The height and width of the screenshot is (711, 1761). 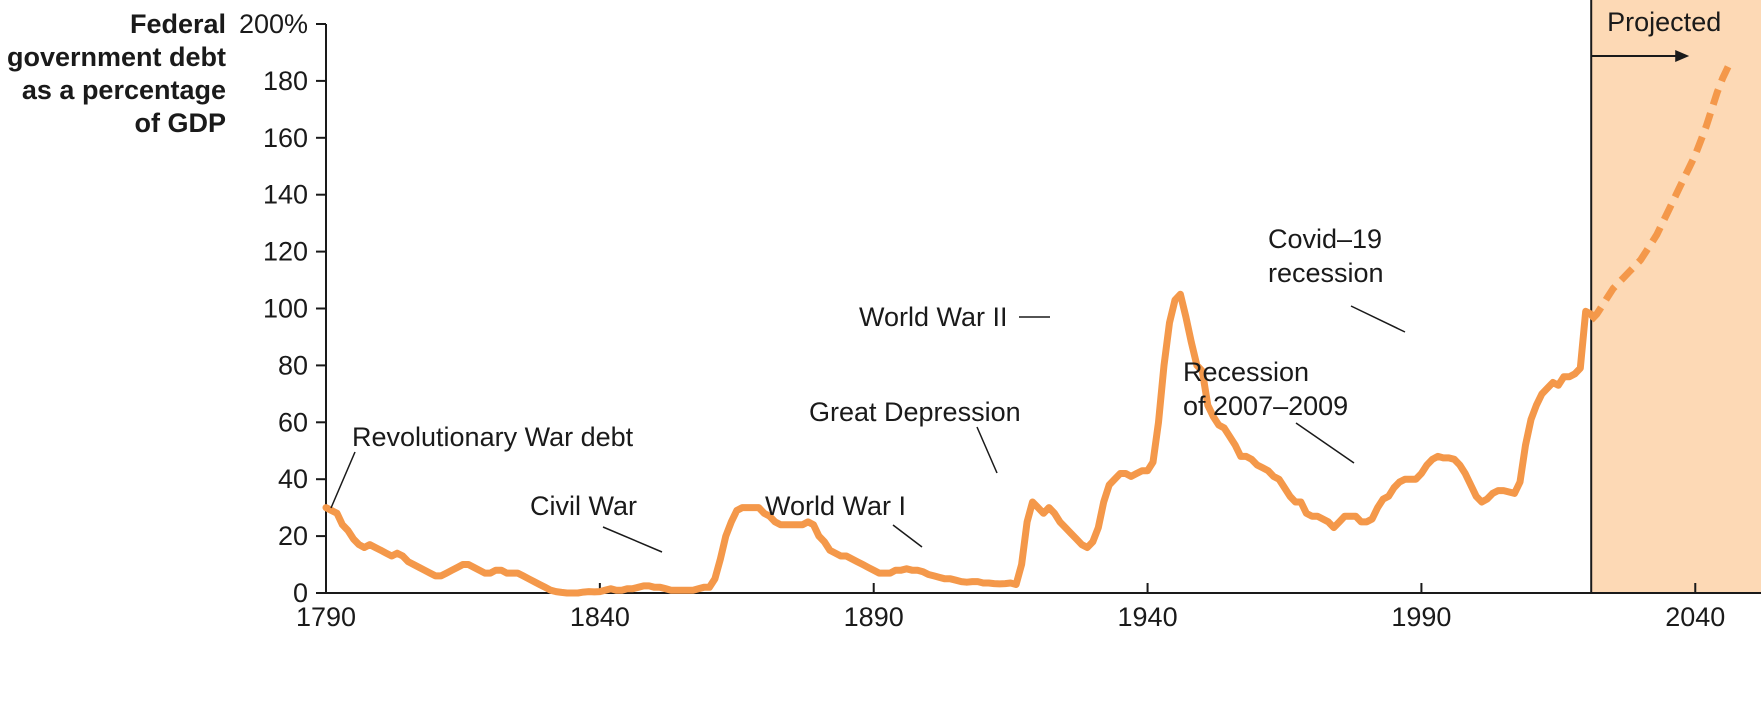 What do you see at coordinates (177, 24) in the screenshot?
I see `y-axis-title-line: Federal` at bounding box center [177, 24].